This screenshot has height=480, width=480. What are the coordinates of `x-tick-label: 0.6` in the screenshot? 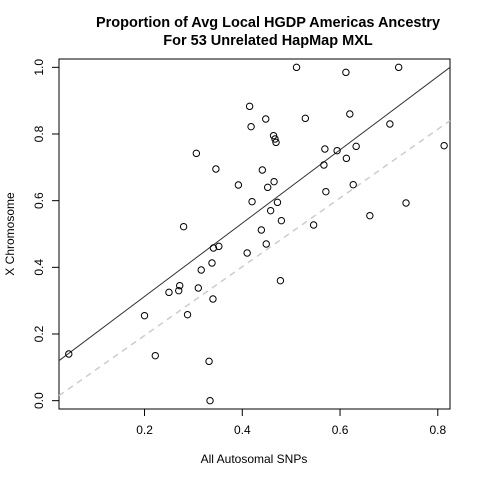 It's located at (340, 430).